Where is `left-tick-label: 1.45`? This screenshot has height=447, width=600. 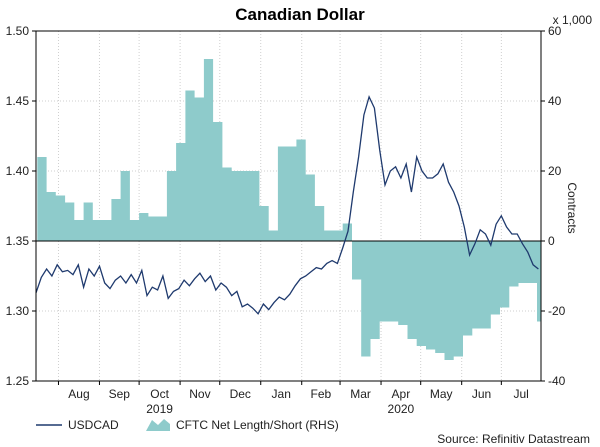 left-tick-label: 1.45 is located at coordinates (18, 101).